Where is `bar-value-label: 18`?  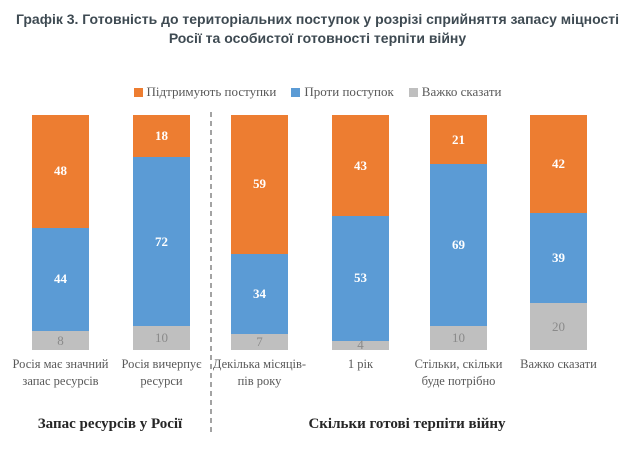 bar-value-label: 18 is located at coordinates (161, 136).